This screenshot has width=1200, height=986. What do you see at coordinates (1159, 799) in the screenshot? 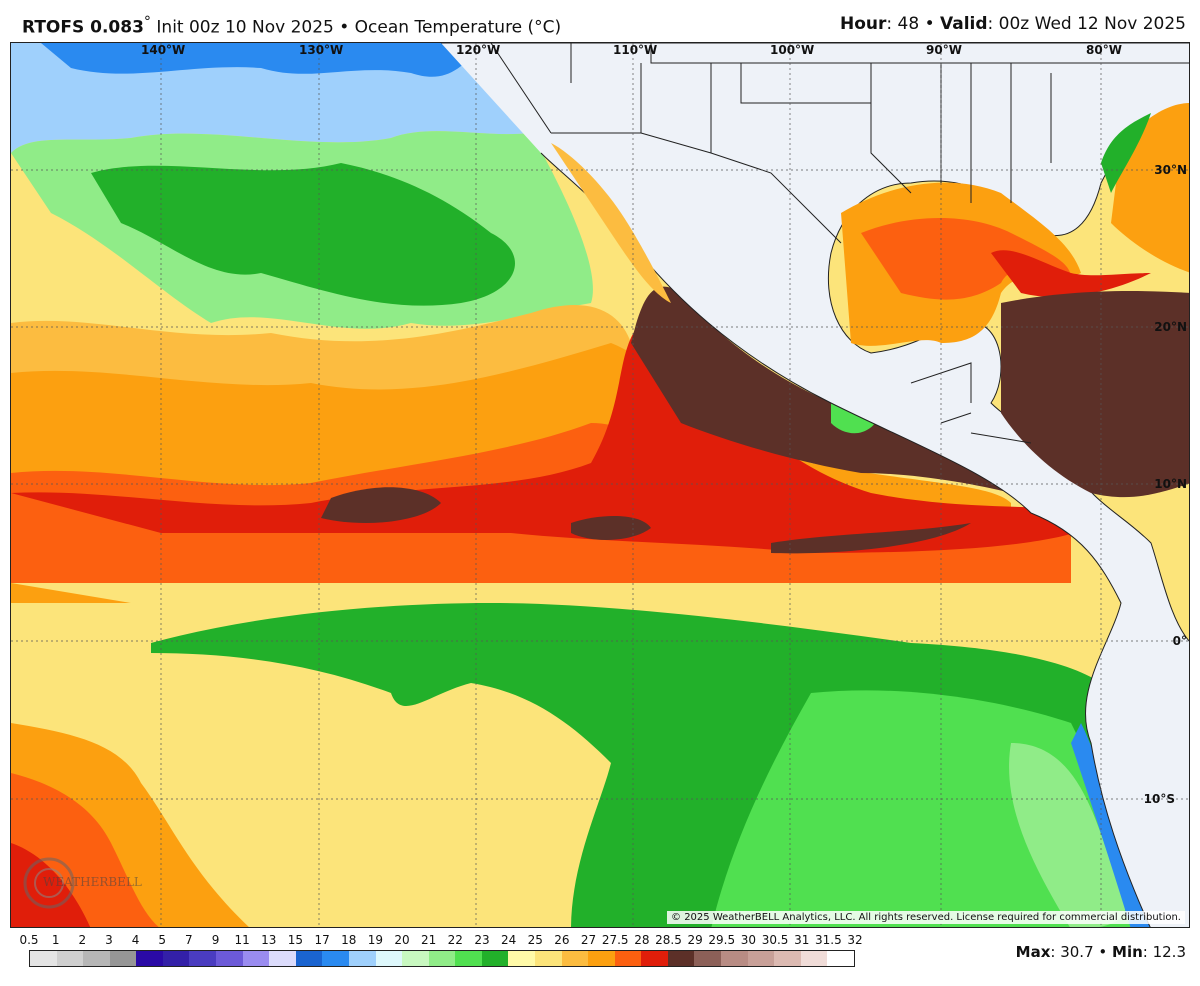
I see `lat-label: 10°S` at bounding box center [1159, 799].